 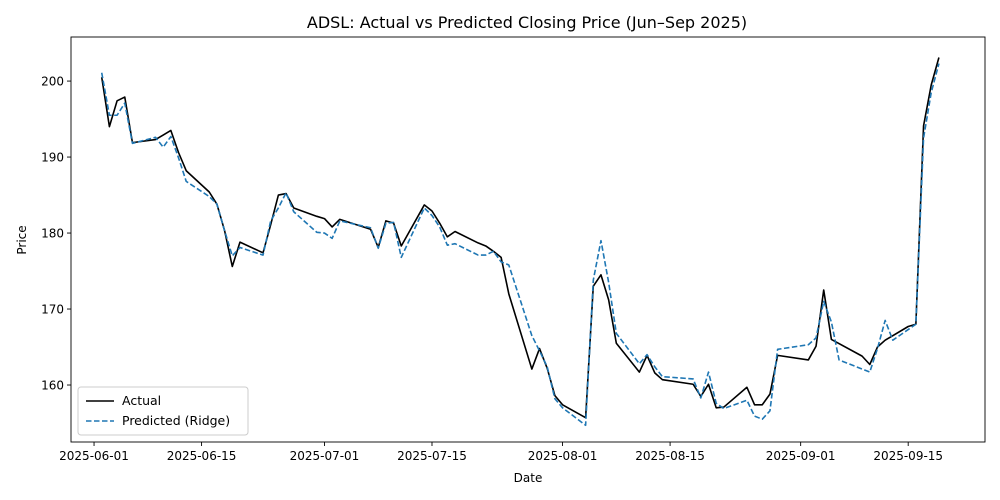 I want to click on y-tick-label: 190, so click(x=52, y=158).